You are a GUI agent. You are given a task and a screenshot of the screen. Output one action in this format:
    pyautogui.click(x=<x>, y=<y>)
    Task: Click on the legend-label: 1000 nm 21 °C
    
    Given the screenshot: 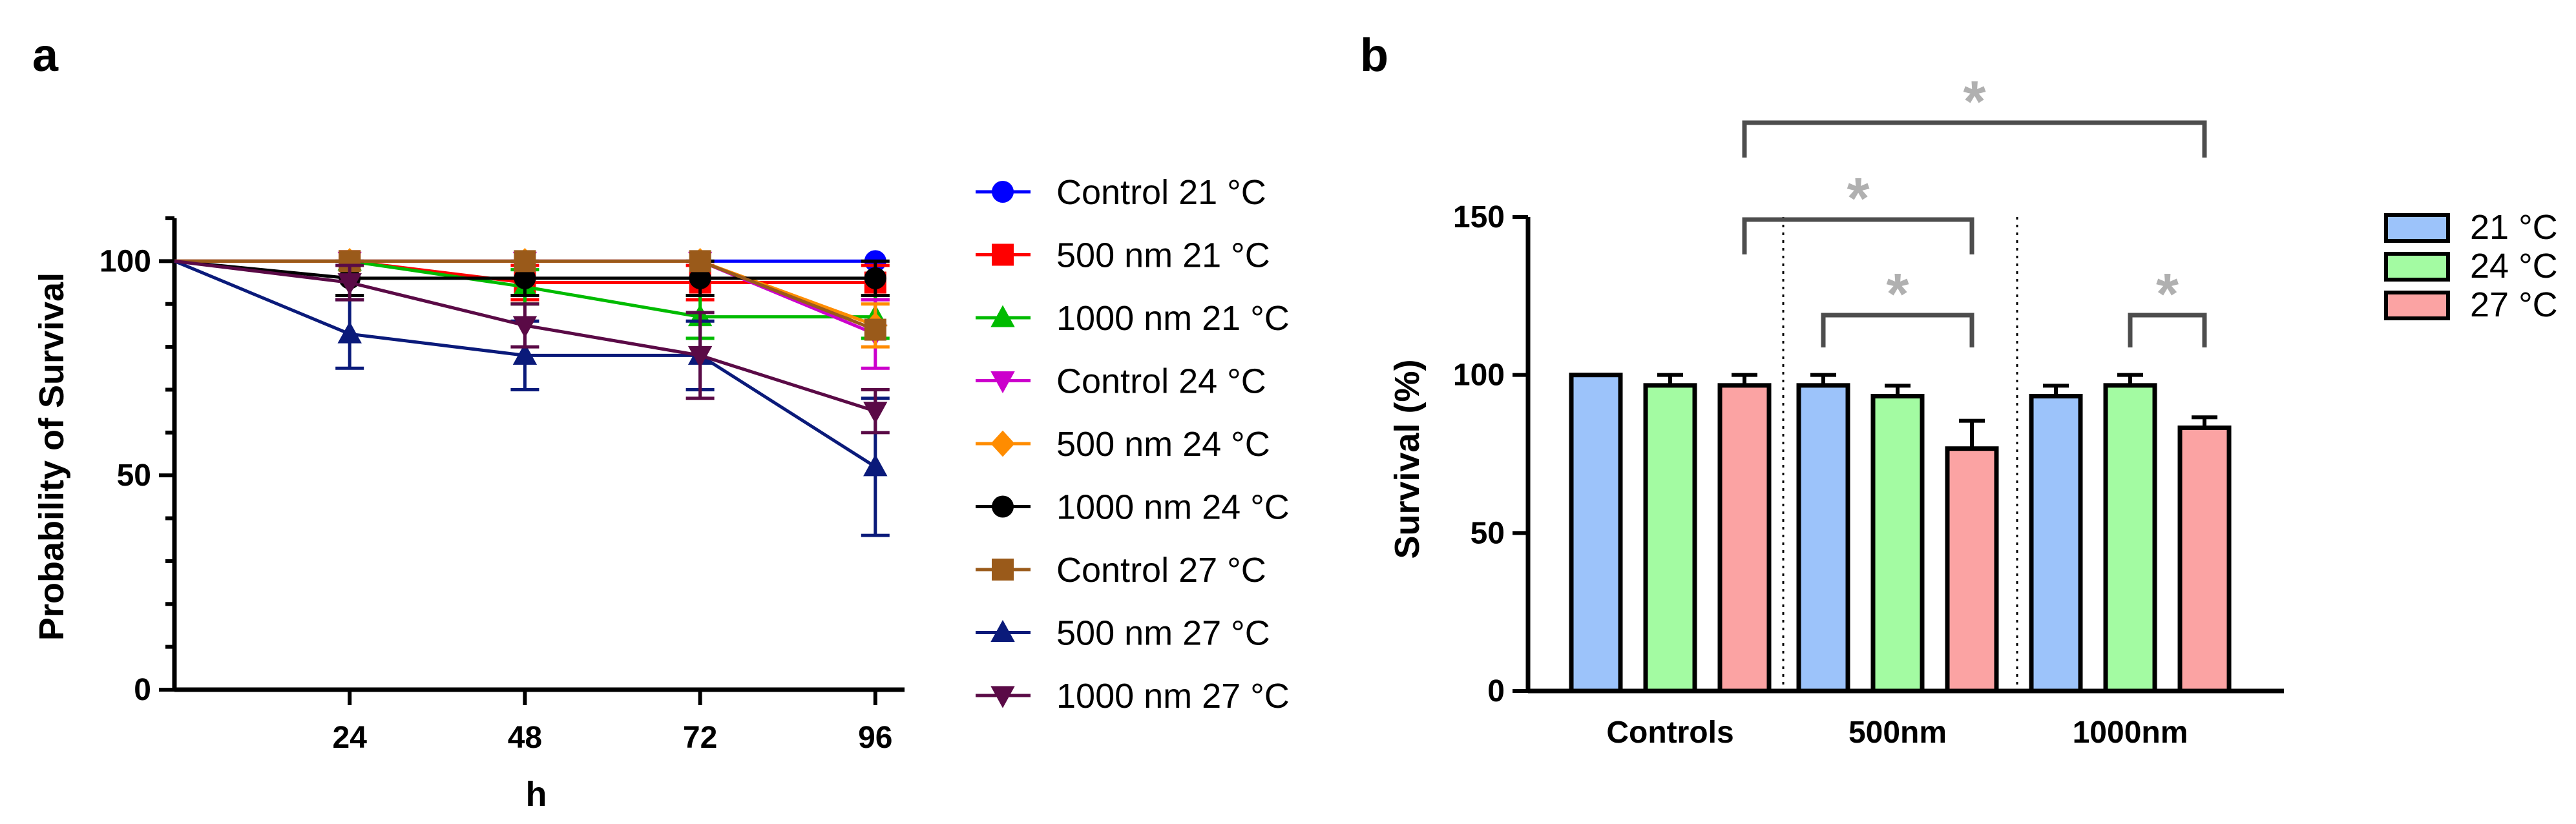 What is the action you would take?
    pyautogui.click(x=1173, y=319)
    